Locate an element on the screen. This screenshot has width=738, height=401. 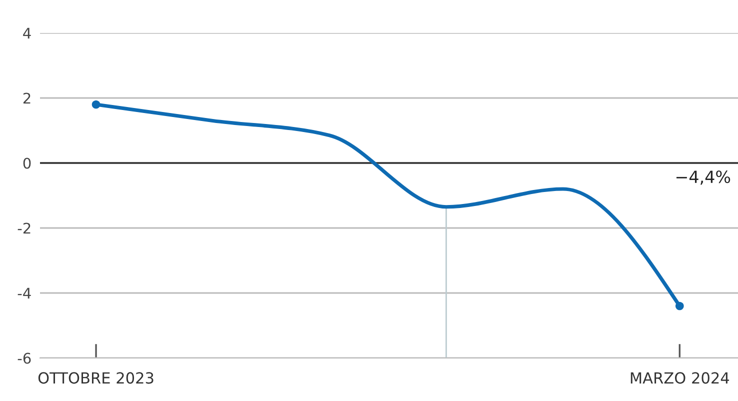
y-tick-label: -6 is located at coordinates (24, 358).